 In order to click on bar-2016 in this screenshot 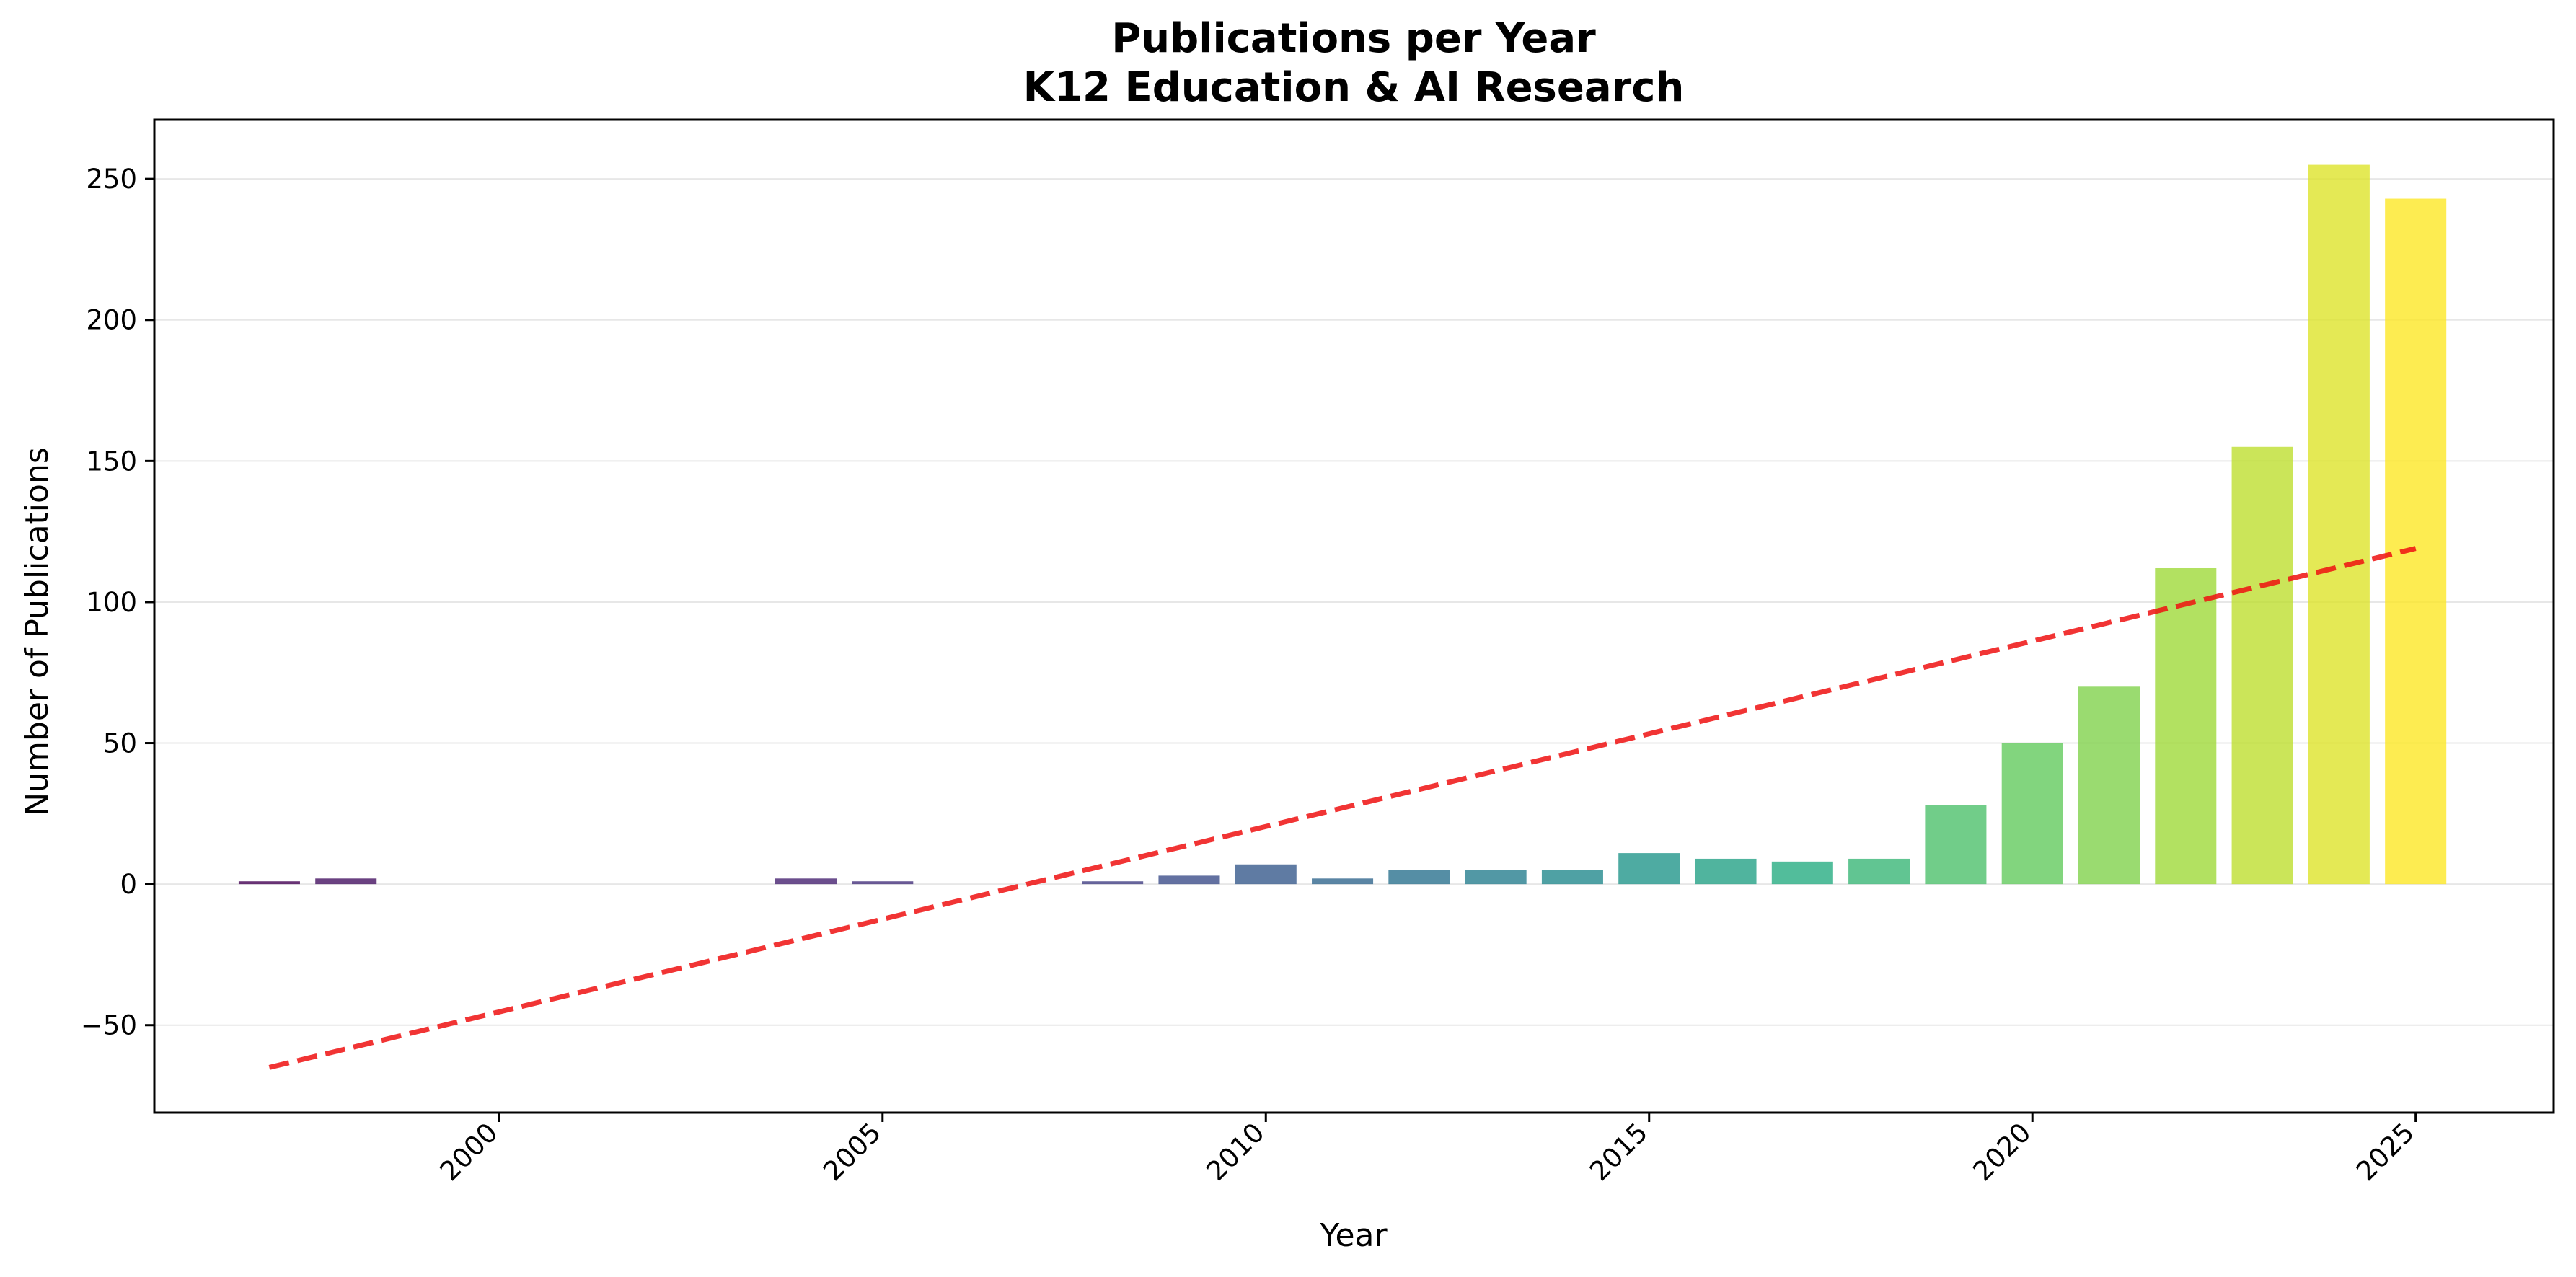, I will do `click(1726, 872)`.